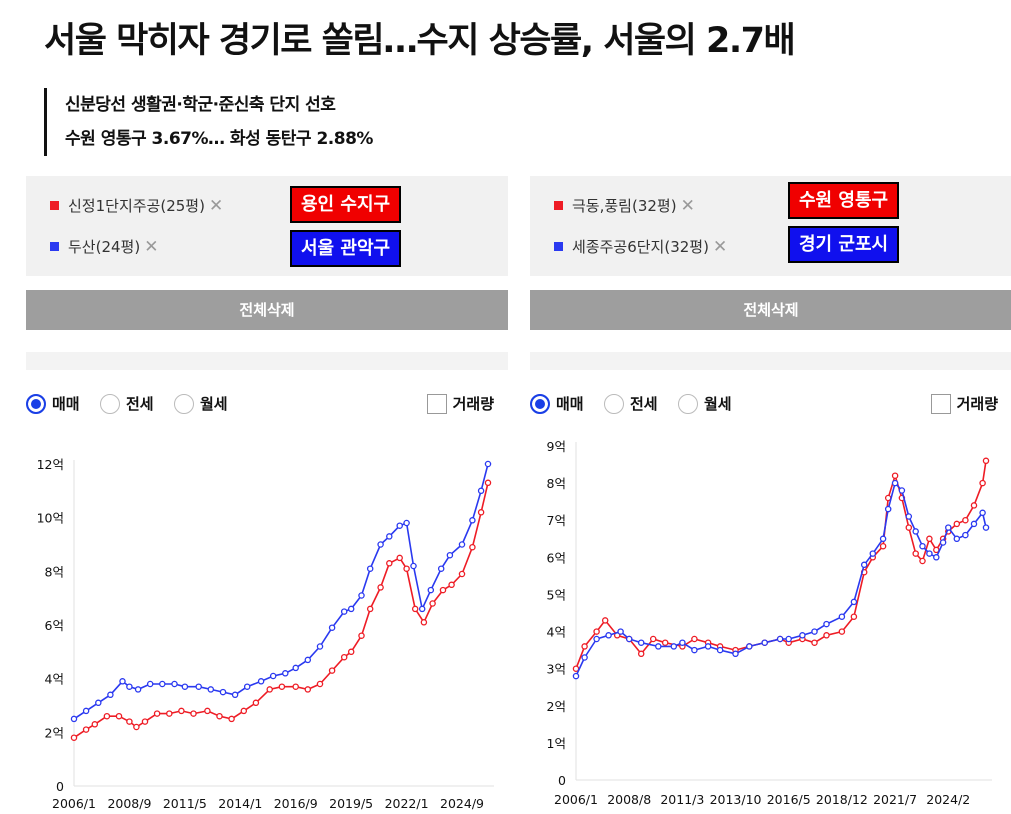 Image resolution: width=1011 pixels, height=814 pixels. Describe the element at coordinates (140, 404) in the screenshot. I see `radio-label: 전세` at that location.